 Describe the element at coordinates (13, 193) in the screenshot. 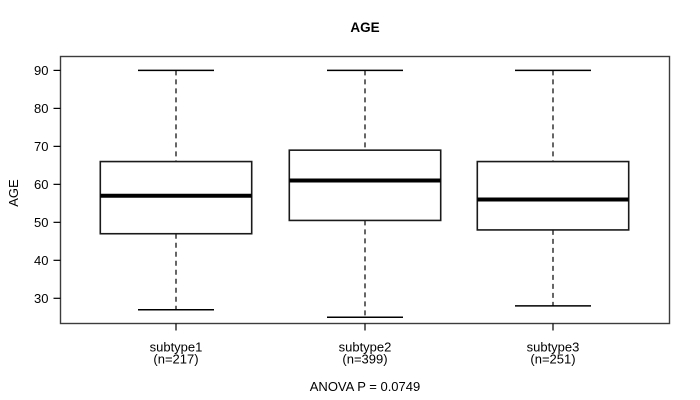

I see `y-axis-title: AGE` at that location.